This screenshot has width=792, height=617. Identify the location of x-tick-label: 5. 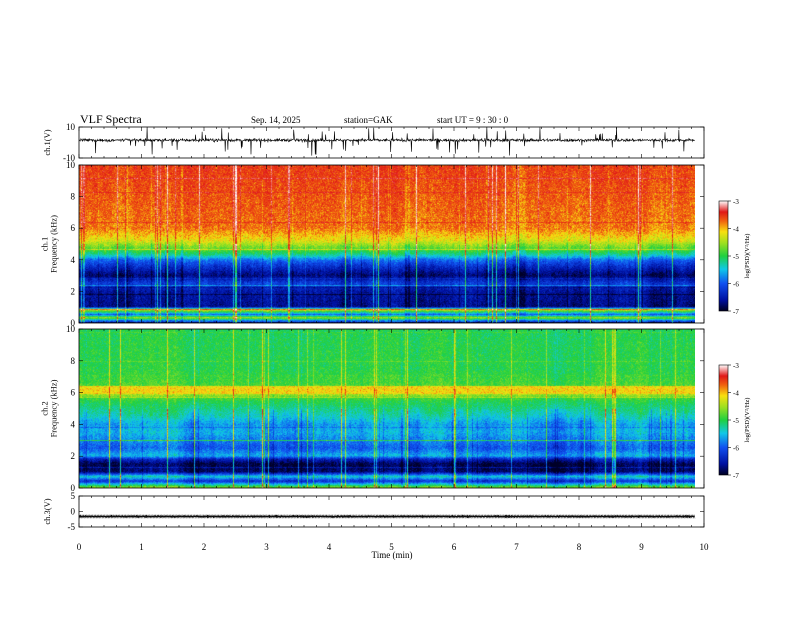
(391, 547).